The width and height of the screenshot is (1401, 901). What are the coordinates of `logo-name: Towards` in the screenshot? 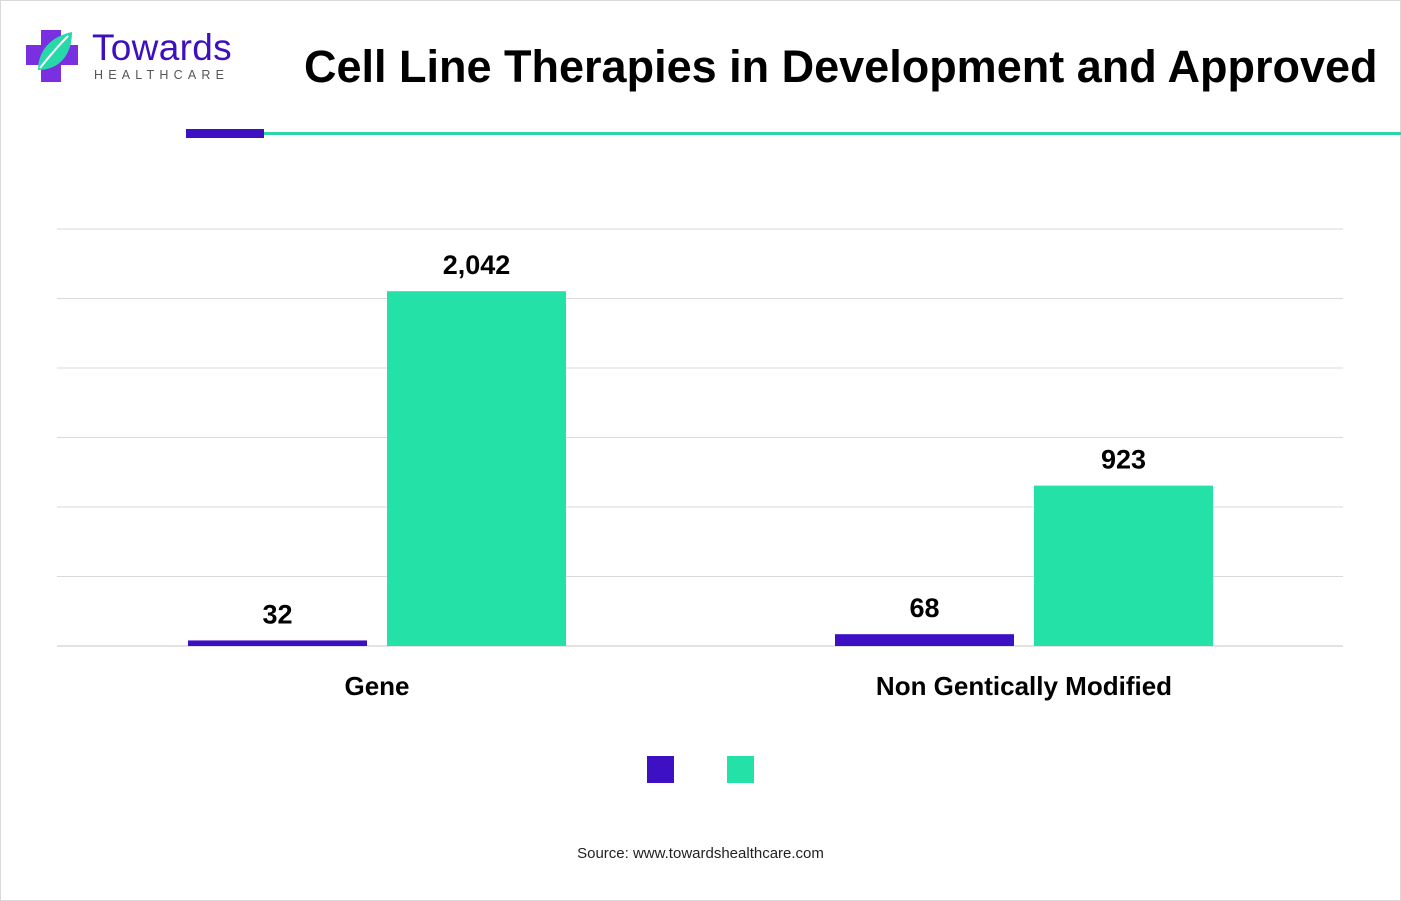 It's located at (162, 47).